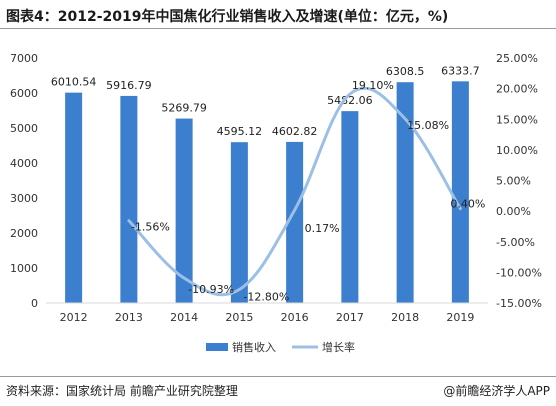 Image resolution: width=556 pixels, height=406 pixels. I want to click on x-tick-label: 2018, so click(405, 317).